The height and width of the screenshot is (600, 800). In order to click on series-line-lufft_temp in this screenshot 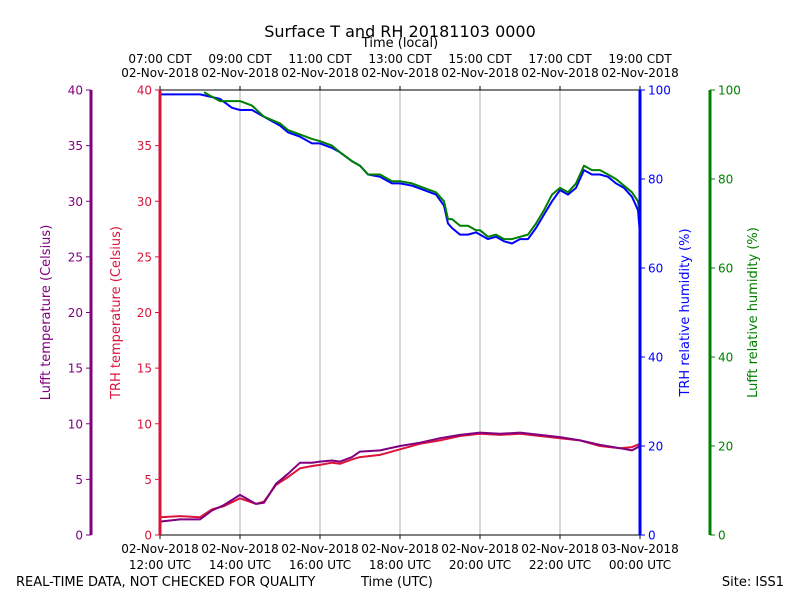, I will do `click(400, 477)`.